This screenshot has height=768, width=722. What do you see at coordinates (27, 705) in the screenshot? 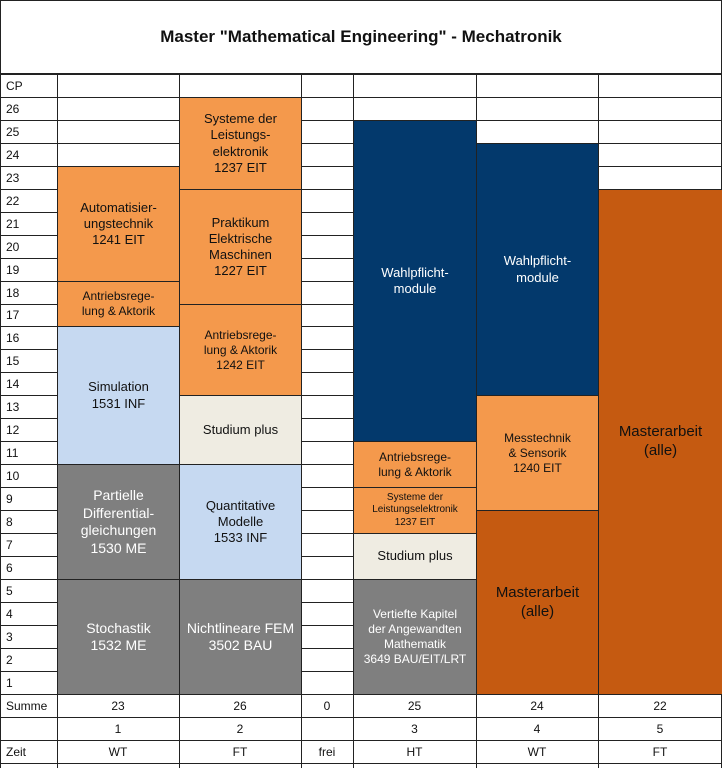
I see `summe-label: Summe` at bounding box center [27, 705].